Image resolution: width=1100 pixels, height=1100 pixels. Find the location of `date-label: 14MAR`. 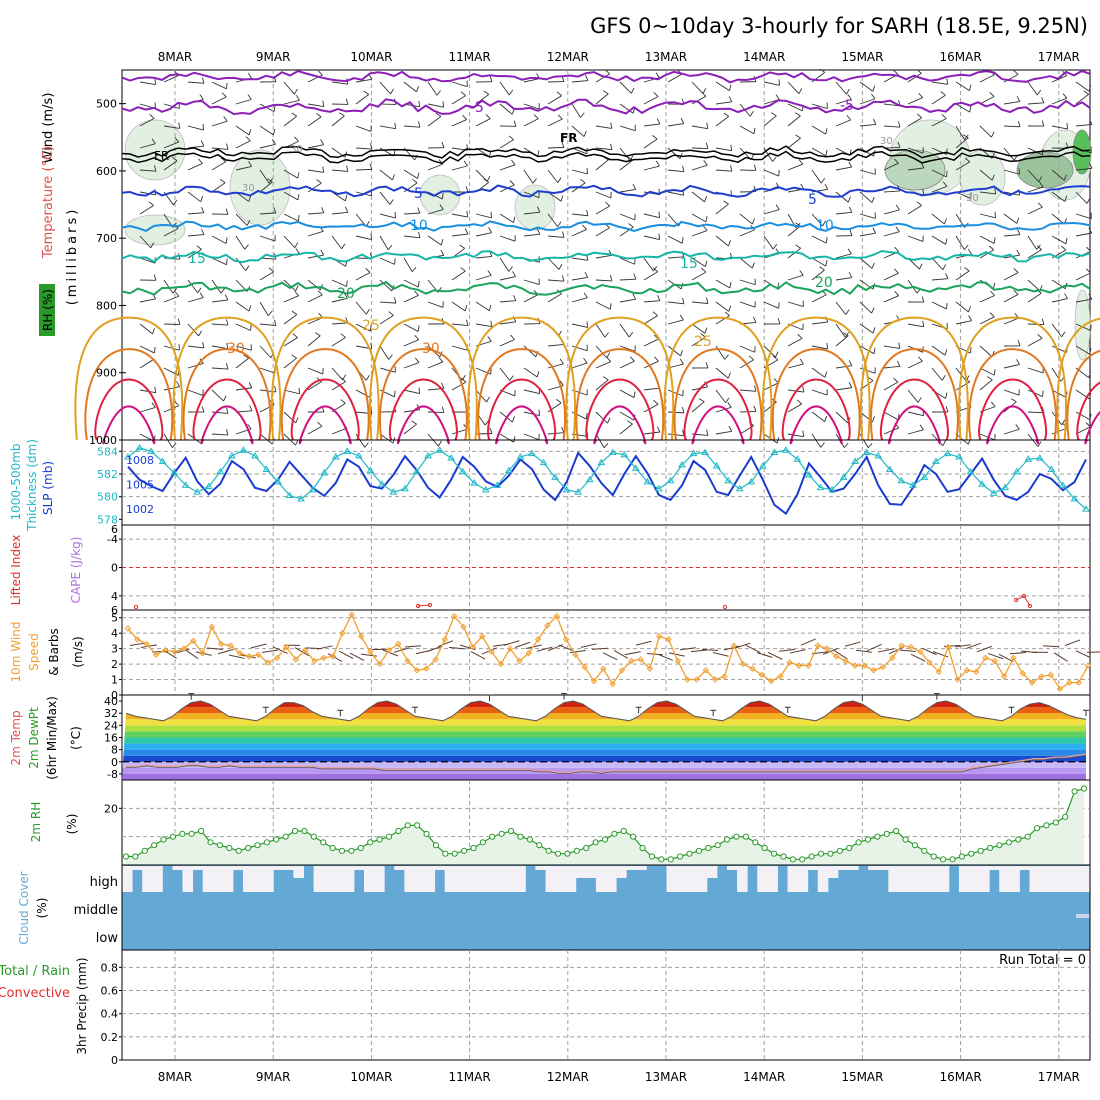

date-label: 14MAR is located at coordinates (764, 57).